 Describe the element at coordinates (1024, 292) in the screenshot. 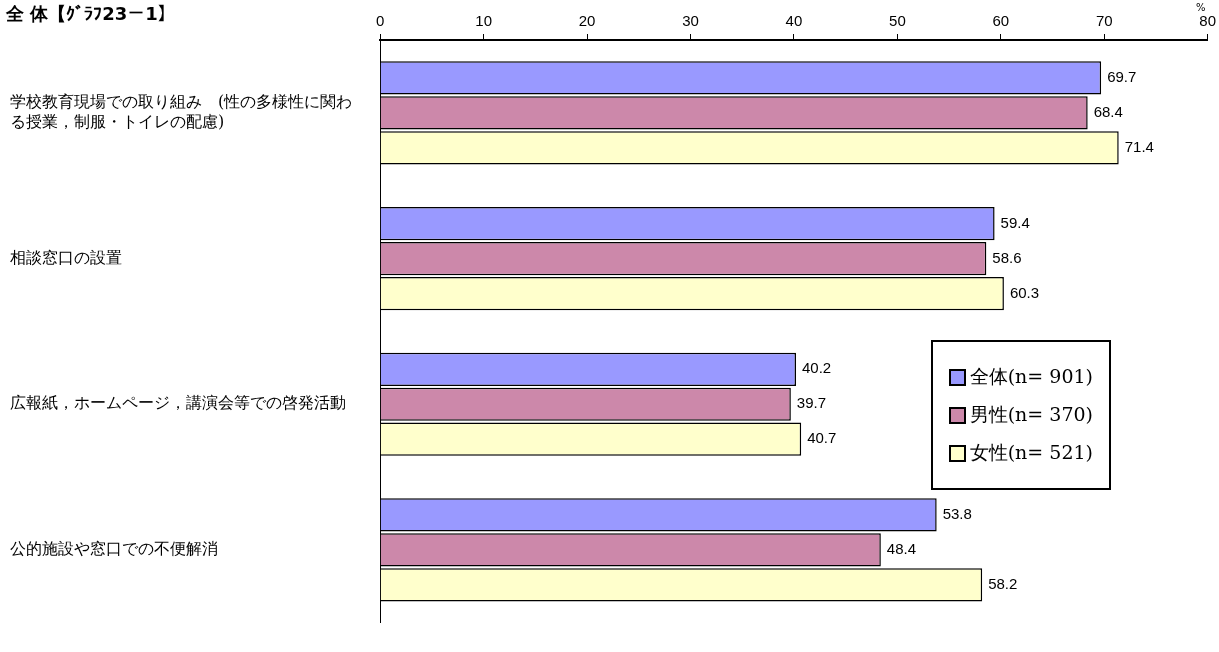

I see `data-label: 60.3` at that location.